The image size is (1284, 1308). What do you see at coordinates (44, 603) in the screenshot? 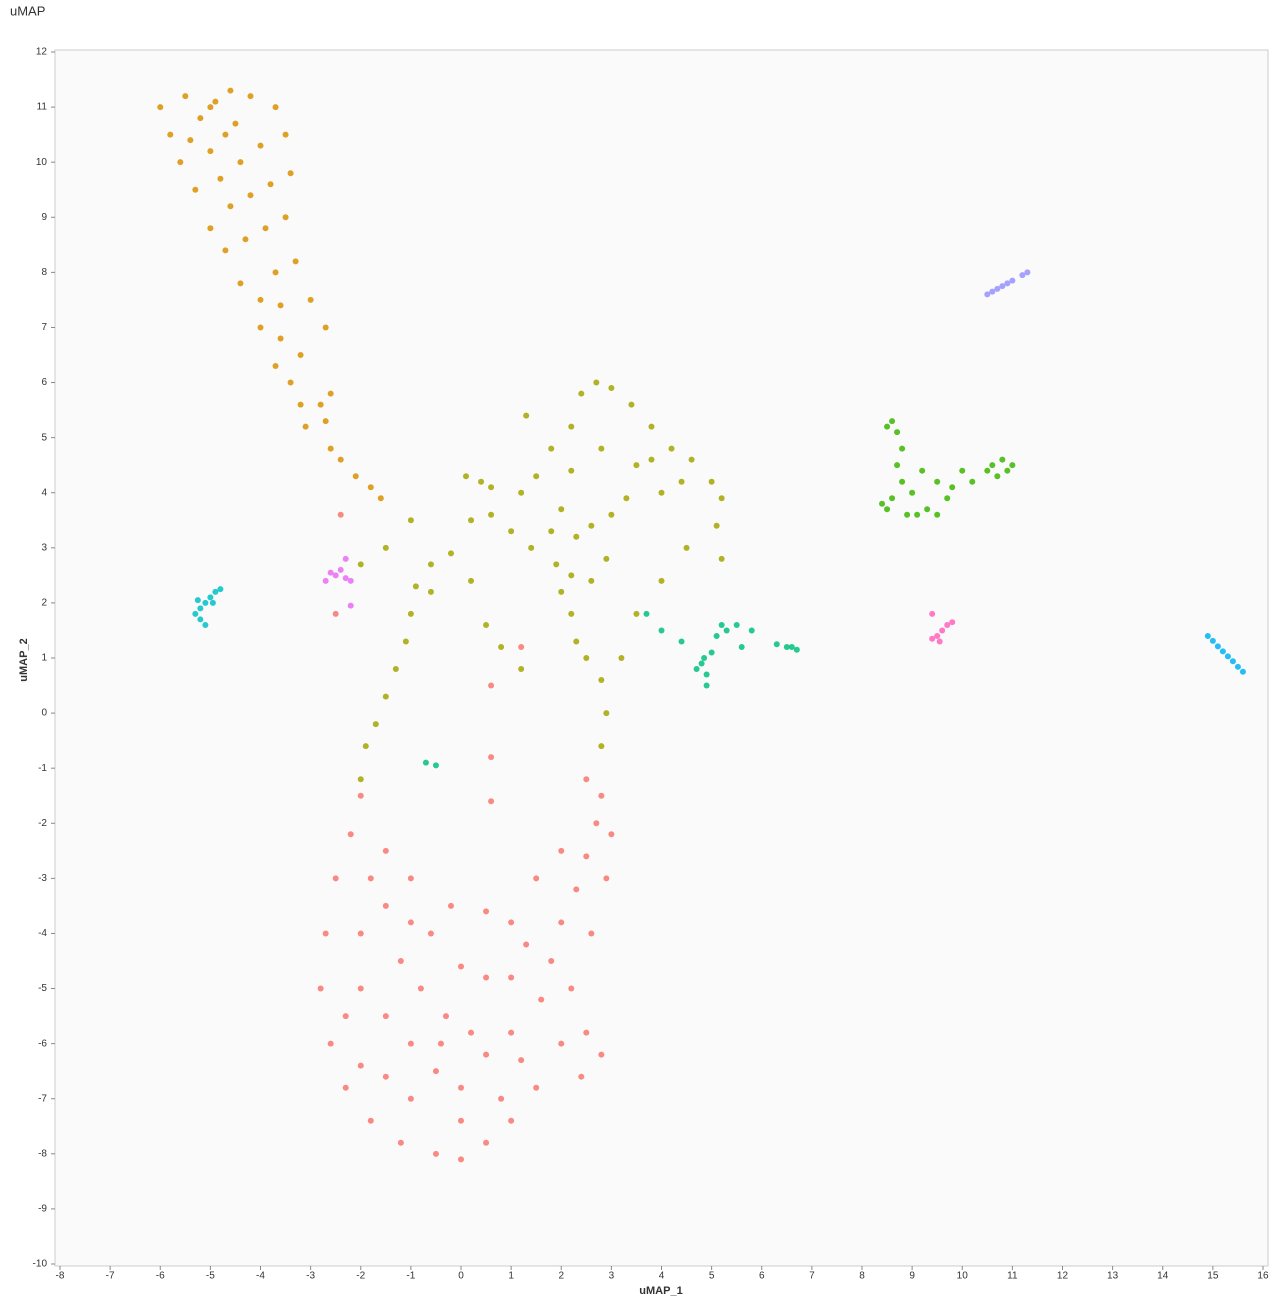
I see `y-tick-label: 2` at bounding box center [44, 603].